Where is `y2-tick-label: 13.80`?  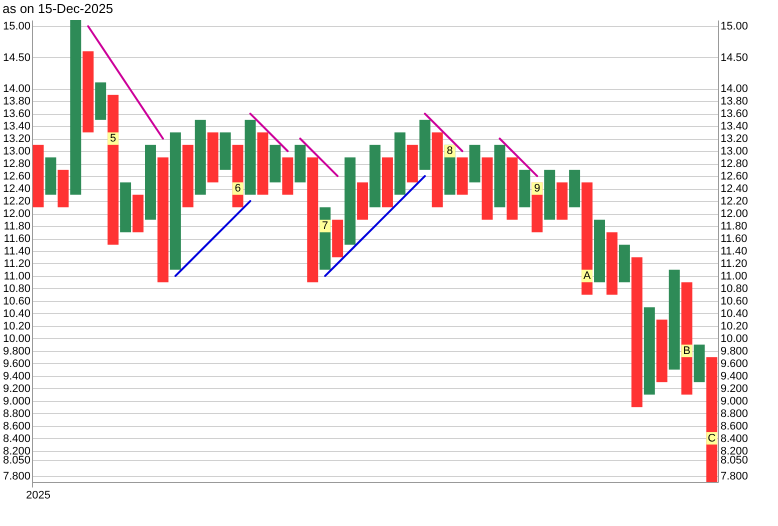
y2-tick-label: 13.80 is located at coordinates (734, 102).